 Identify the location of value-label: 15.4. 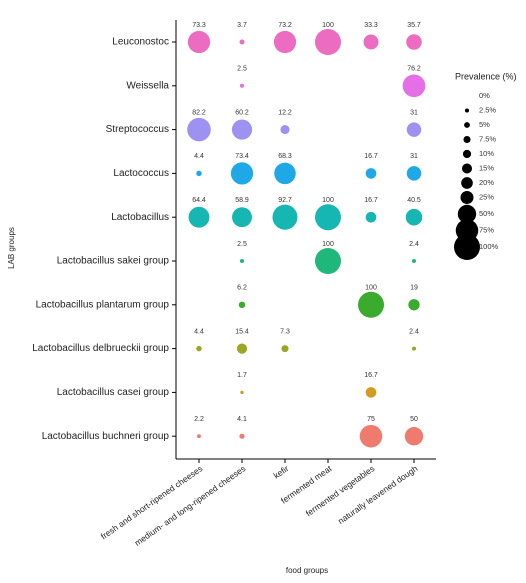
(242, 331).